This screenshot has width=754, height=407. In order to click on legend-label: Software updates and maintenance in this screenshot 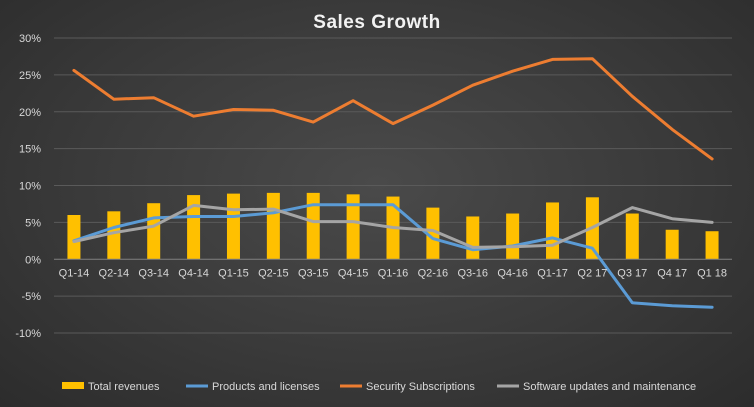, I will do `click(609, 387)`.